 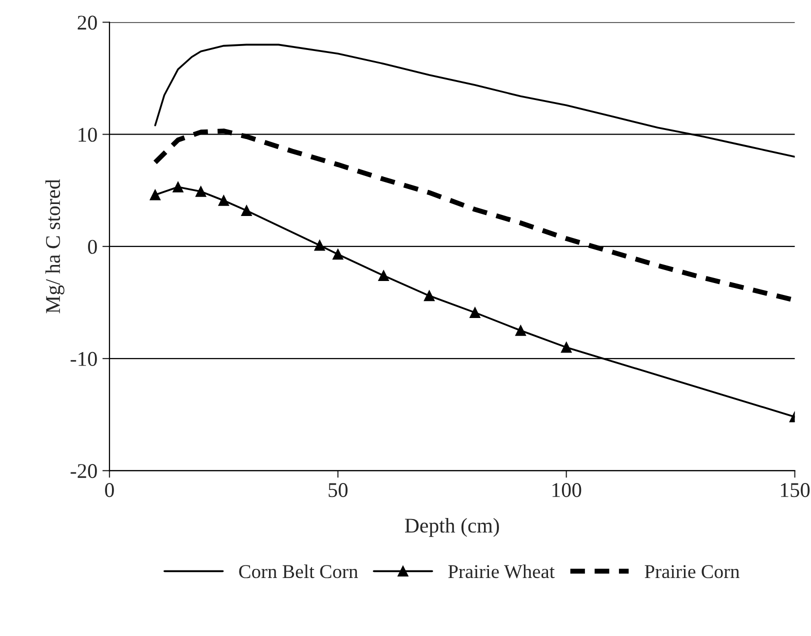 What do you see at coordinates (338, 490) in the screenshot?
I see `x-tick-label: 50` at bounding box center [338, 490].